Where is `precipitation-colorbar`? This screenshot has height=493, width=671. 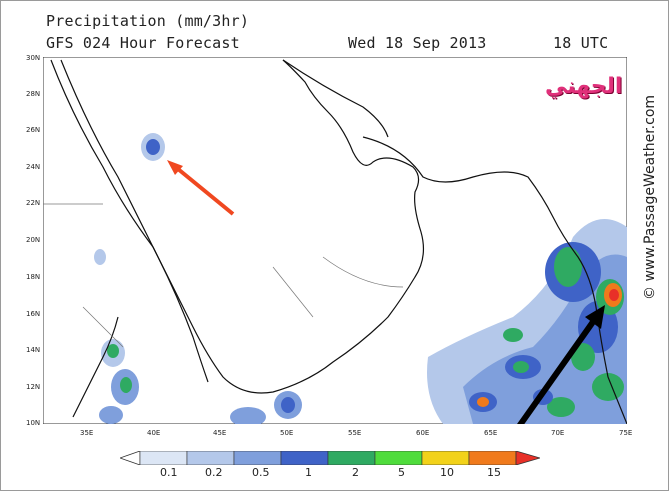
precipitation-colorbar is located at coordinates (330, 458).